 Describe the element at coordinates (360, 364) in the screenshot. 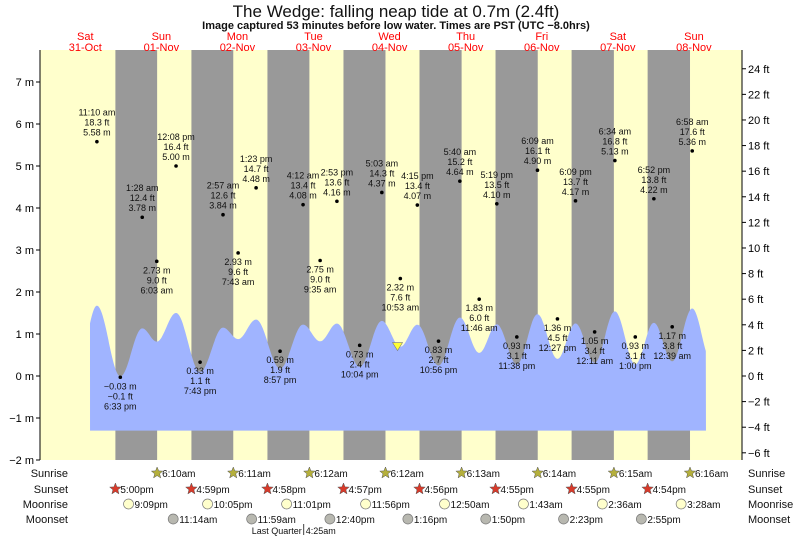

I see `data-label: 2.4 ft` at that location.